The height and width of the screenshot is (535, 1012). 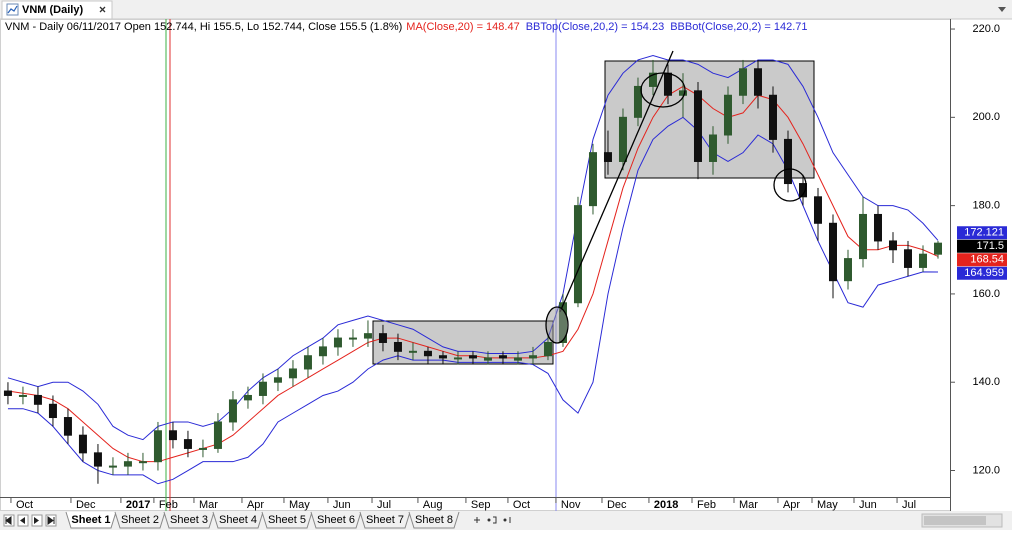 I want to click on sheet-tab-label: Sheet 3, so click(x=189, y=520).